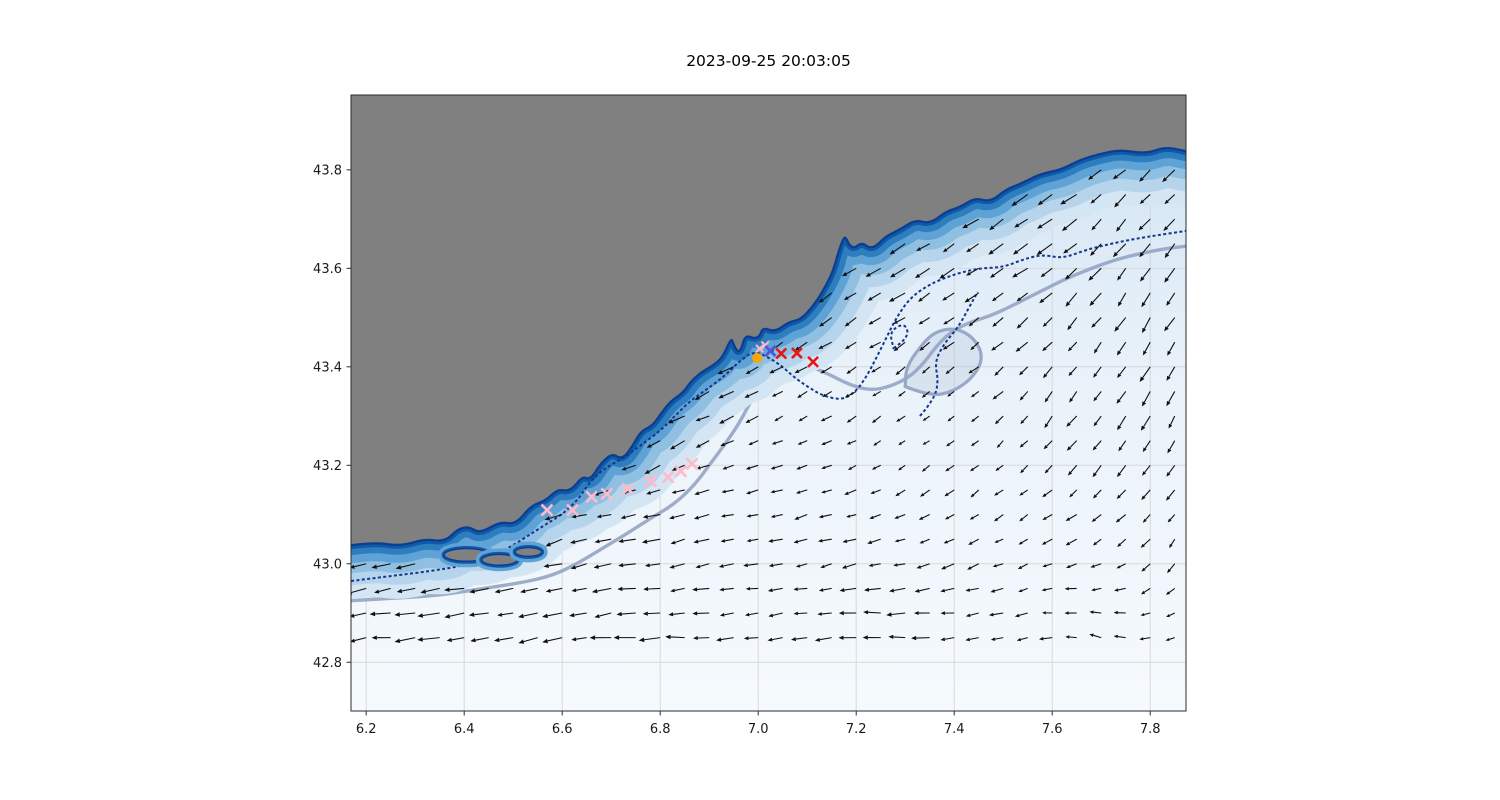 The image size is (1500, 800). I want to click on violet-x-markers, so click(770, 351).